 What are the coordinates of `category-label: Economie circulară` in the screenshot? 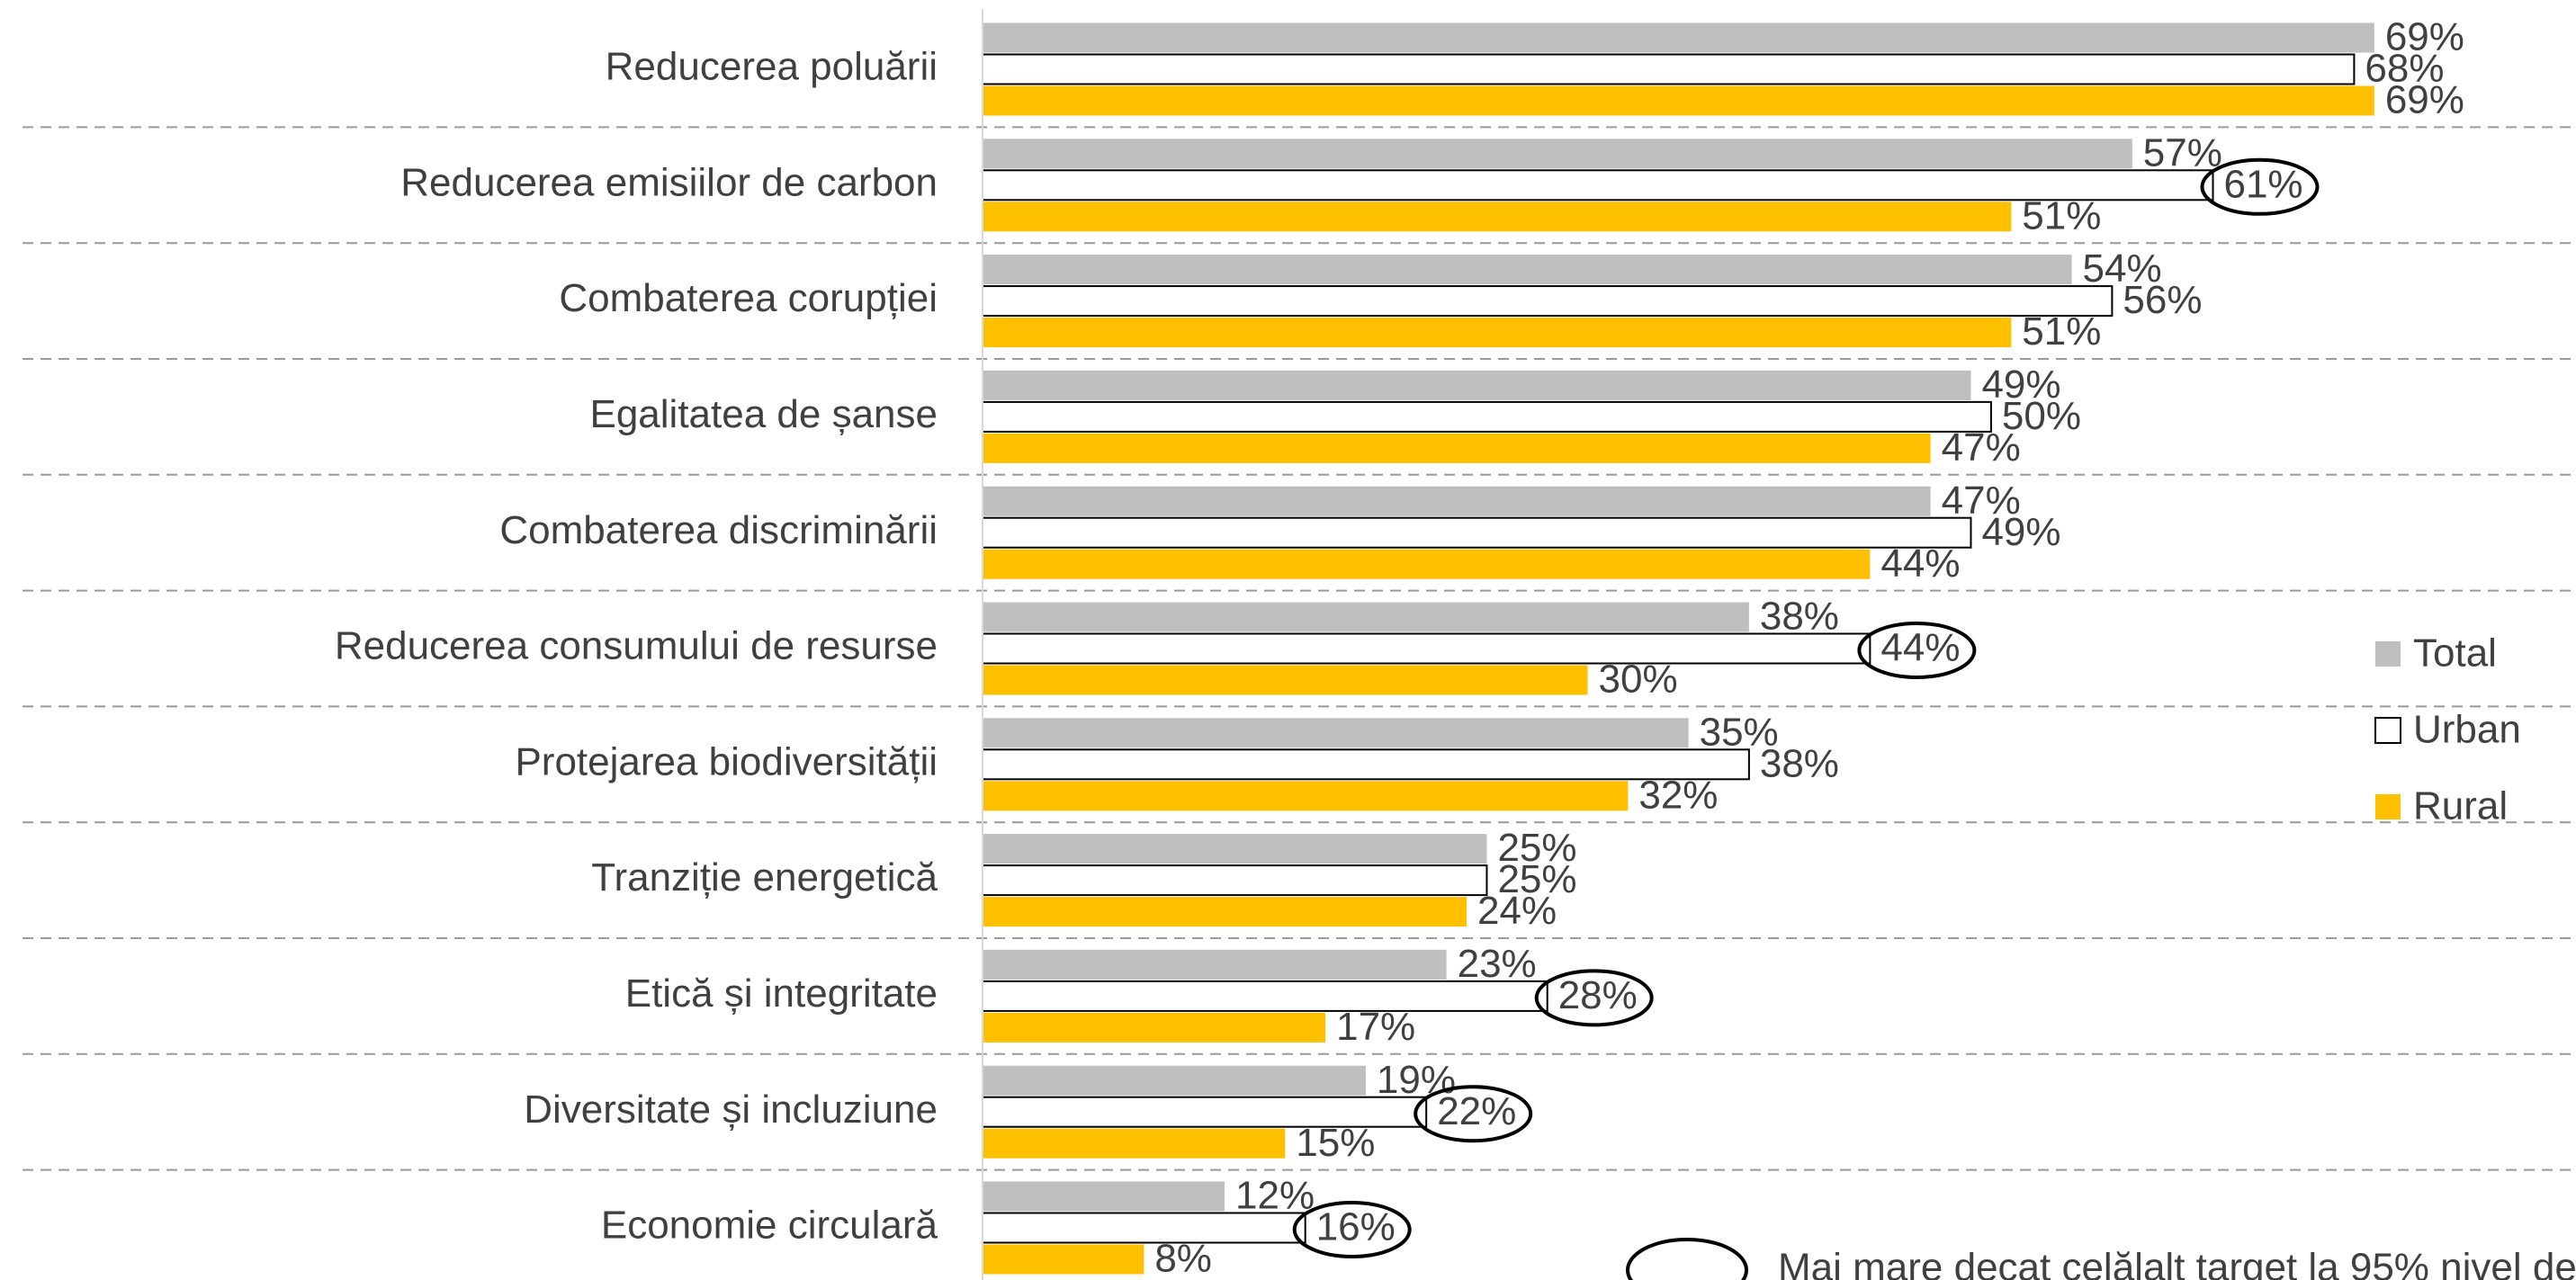 It's located at (770, 1226).